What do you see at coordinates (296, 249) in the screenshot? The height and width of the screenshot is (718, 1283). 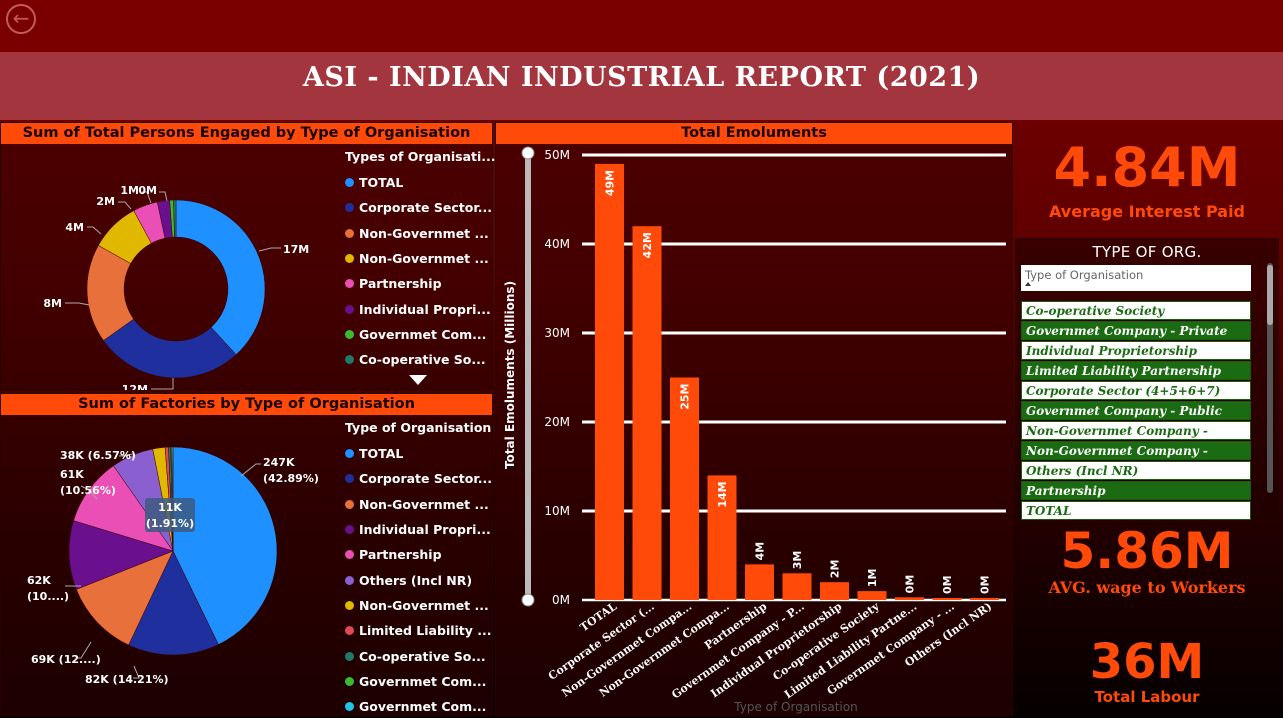 I see `pie-data-label: 17M` at bounding box center [296, 249].